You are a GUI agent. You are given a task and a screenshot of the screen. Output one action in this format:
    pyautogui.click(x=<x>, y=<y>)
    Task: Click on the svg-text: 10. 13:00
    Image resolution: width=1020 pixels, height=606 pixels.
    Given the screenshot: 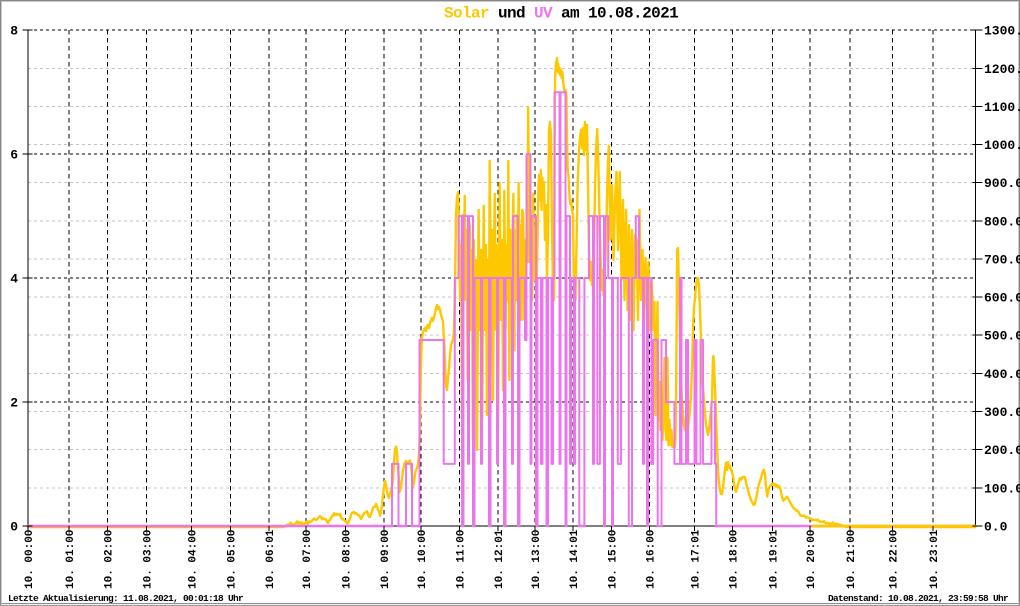 What is the action you would take?
    pyautogui.click(x=537, y=559)
    